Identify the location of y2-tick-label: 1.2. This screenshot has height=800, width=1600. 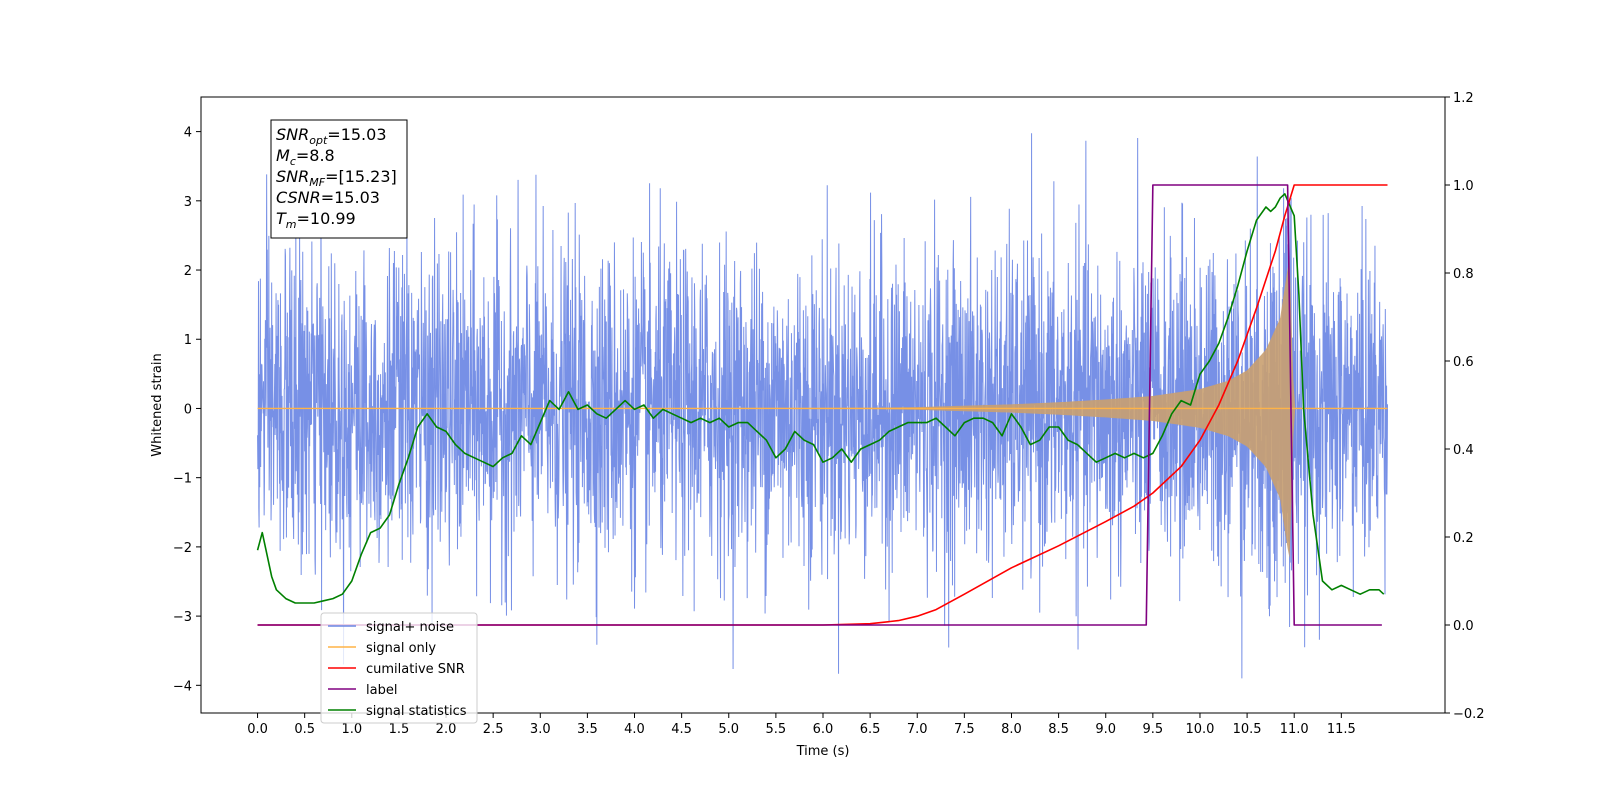
(1463, 98).